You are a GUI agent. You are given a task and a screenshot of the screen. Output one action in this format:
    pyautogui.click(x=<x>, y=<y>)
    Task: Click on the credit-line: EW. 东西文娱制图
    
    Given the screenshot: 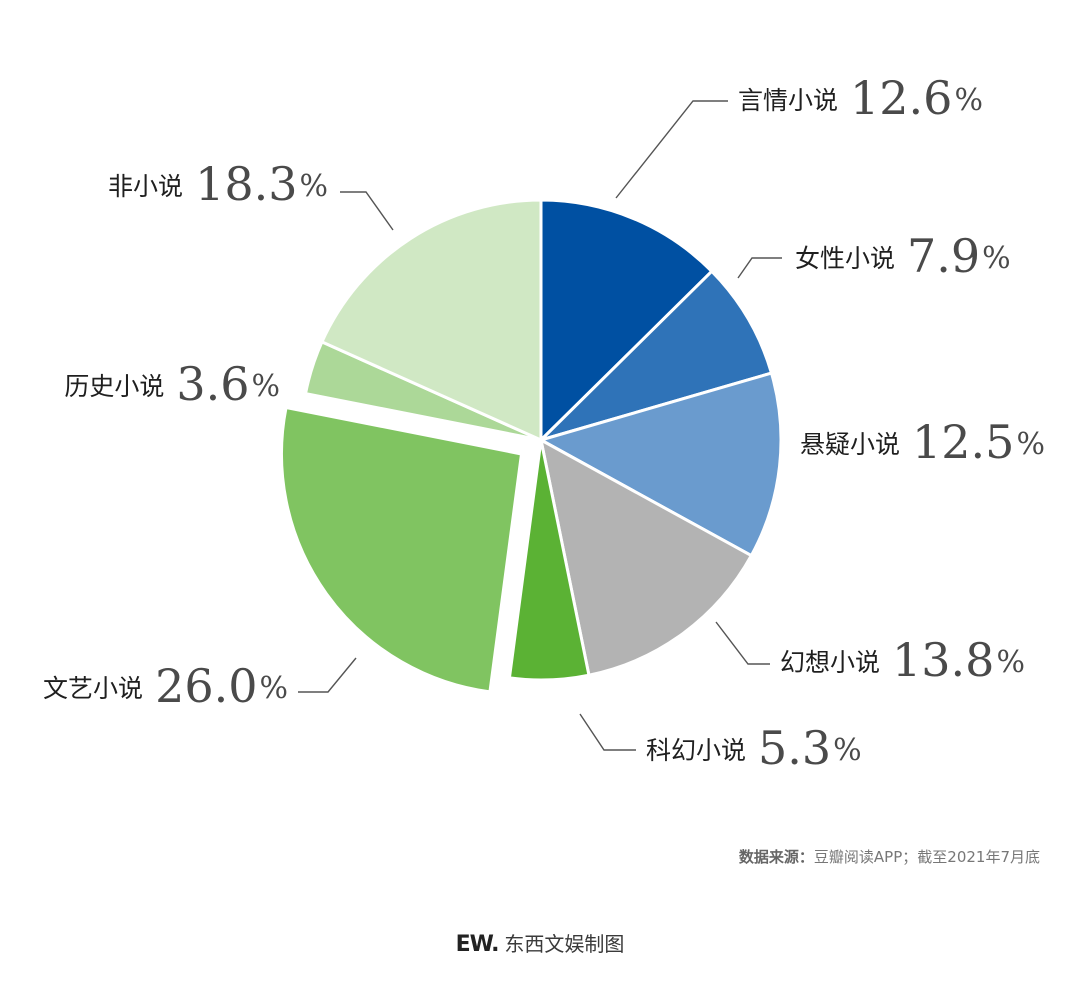 What is the action you would take?
    pyautogui.click(x=540, y=942)
    